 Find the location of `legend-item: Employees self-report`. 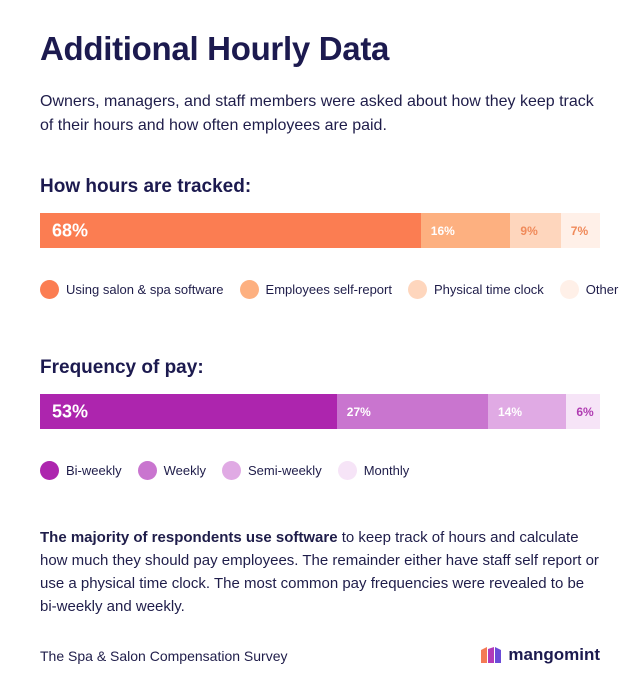

legend-item: Employees self-report is located at coordinates (315, 289).